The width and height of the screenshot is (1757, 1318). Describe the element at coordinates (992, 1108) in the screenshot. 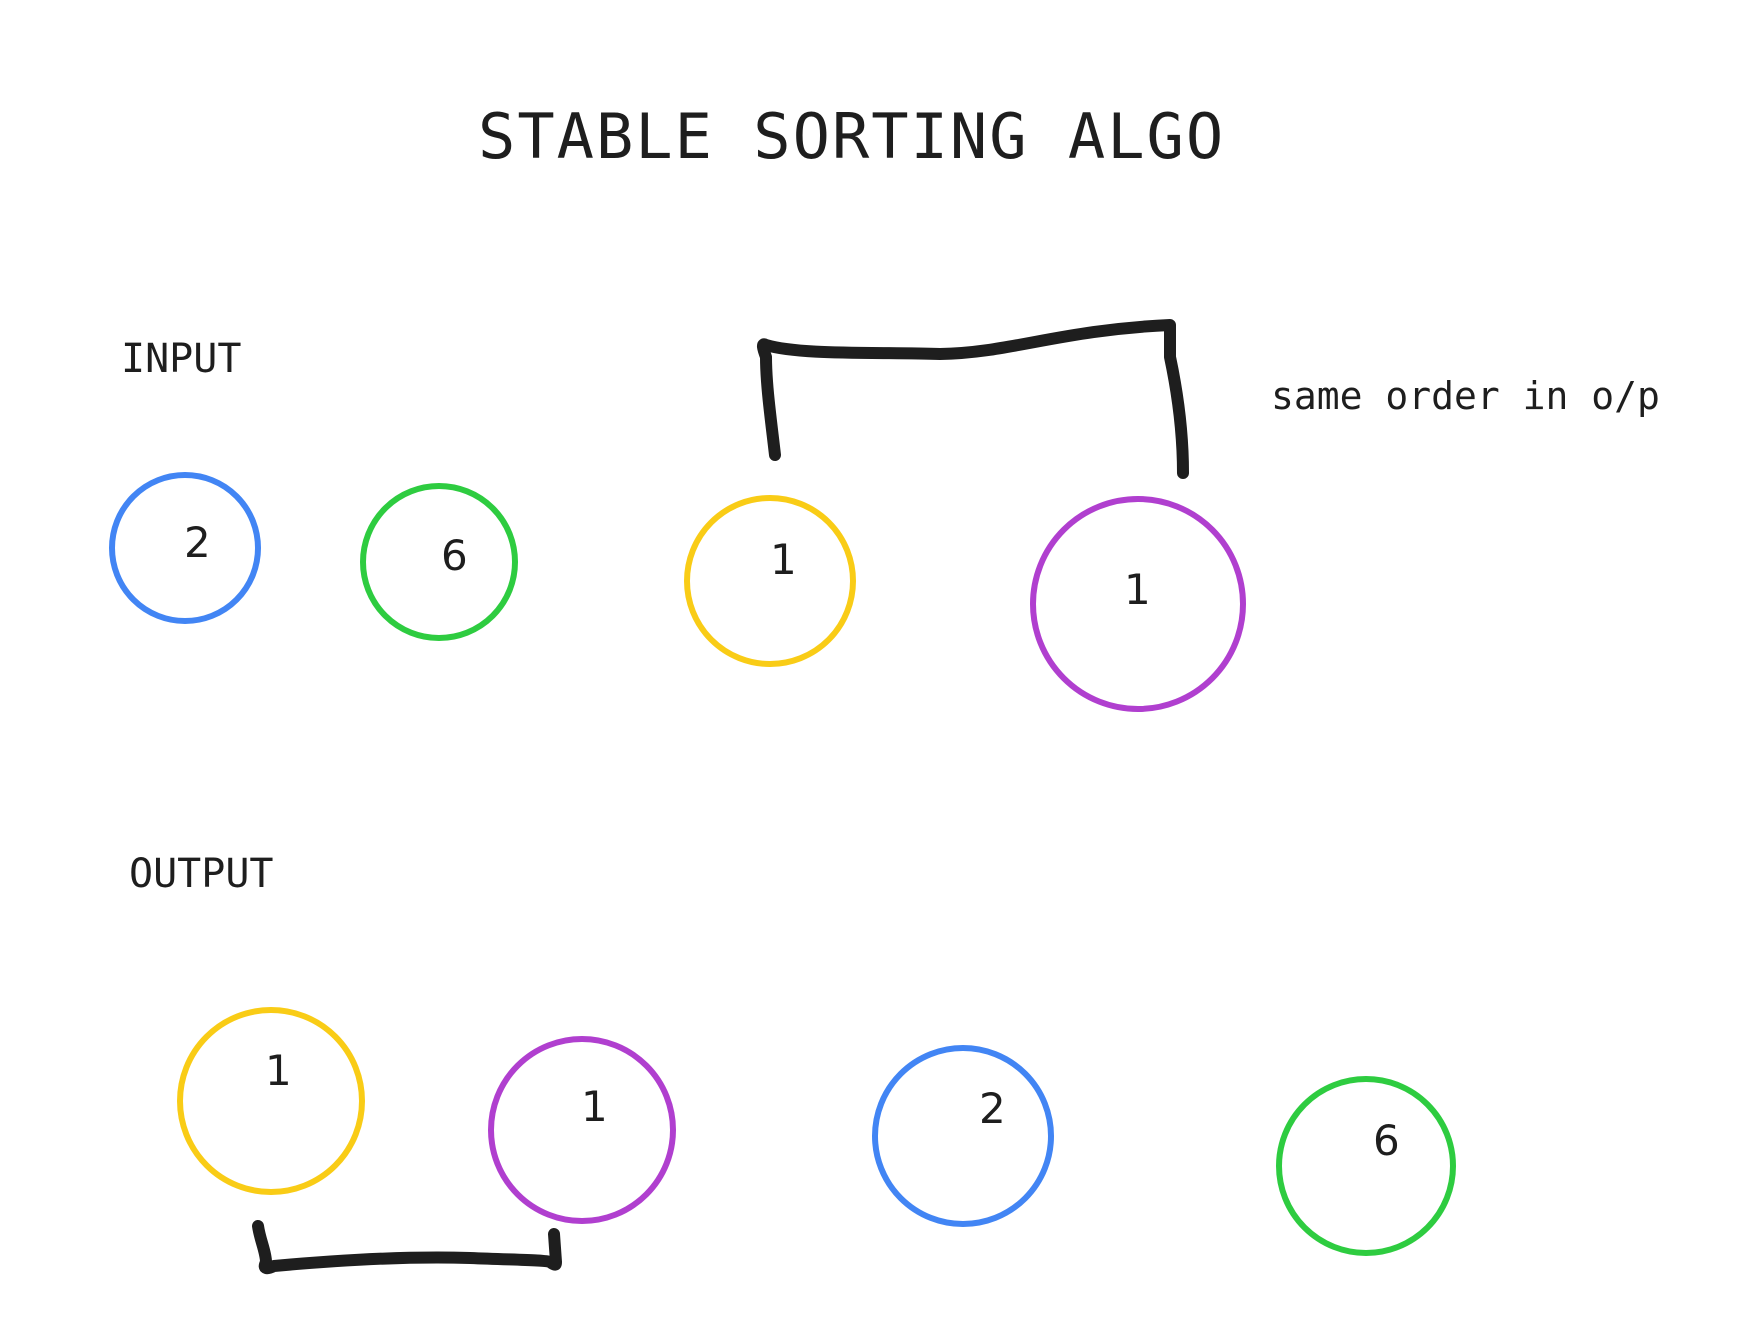

I see `output-node-2-value: 2` at that location.